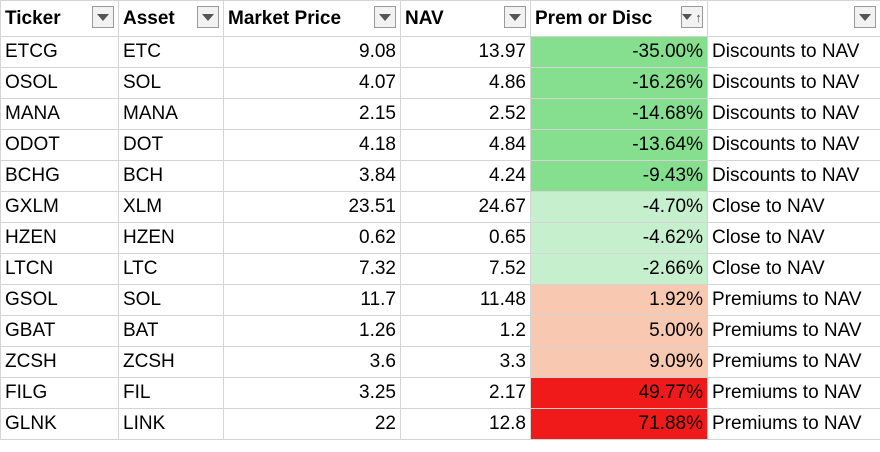 This screenshot has height=452, width=880. I want to click on asset-cell: HZEN, so click(171, 238).